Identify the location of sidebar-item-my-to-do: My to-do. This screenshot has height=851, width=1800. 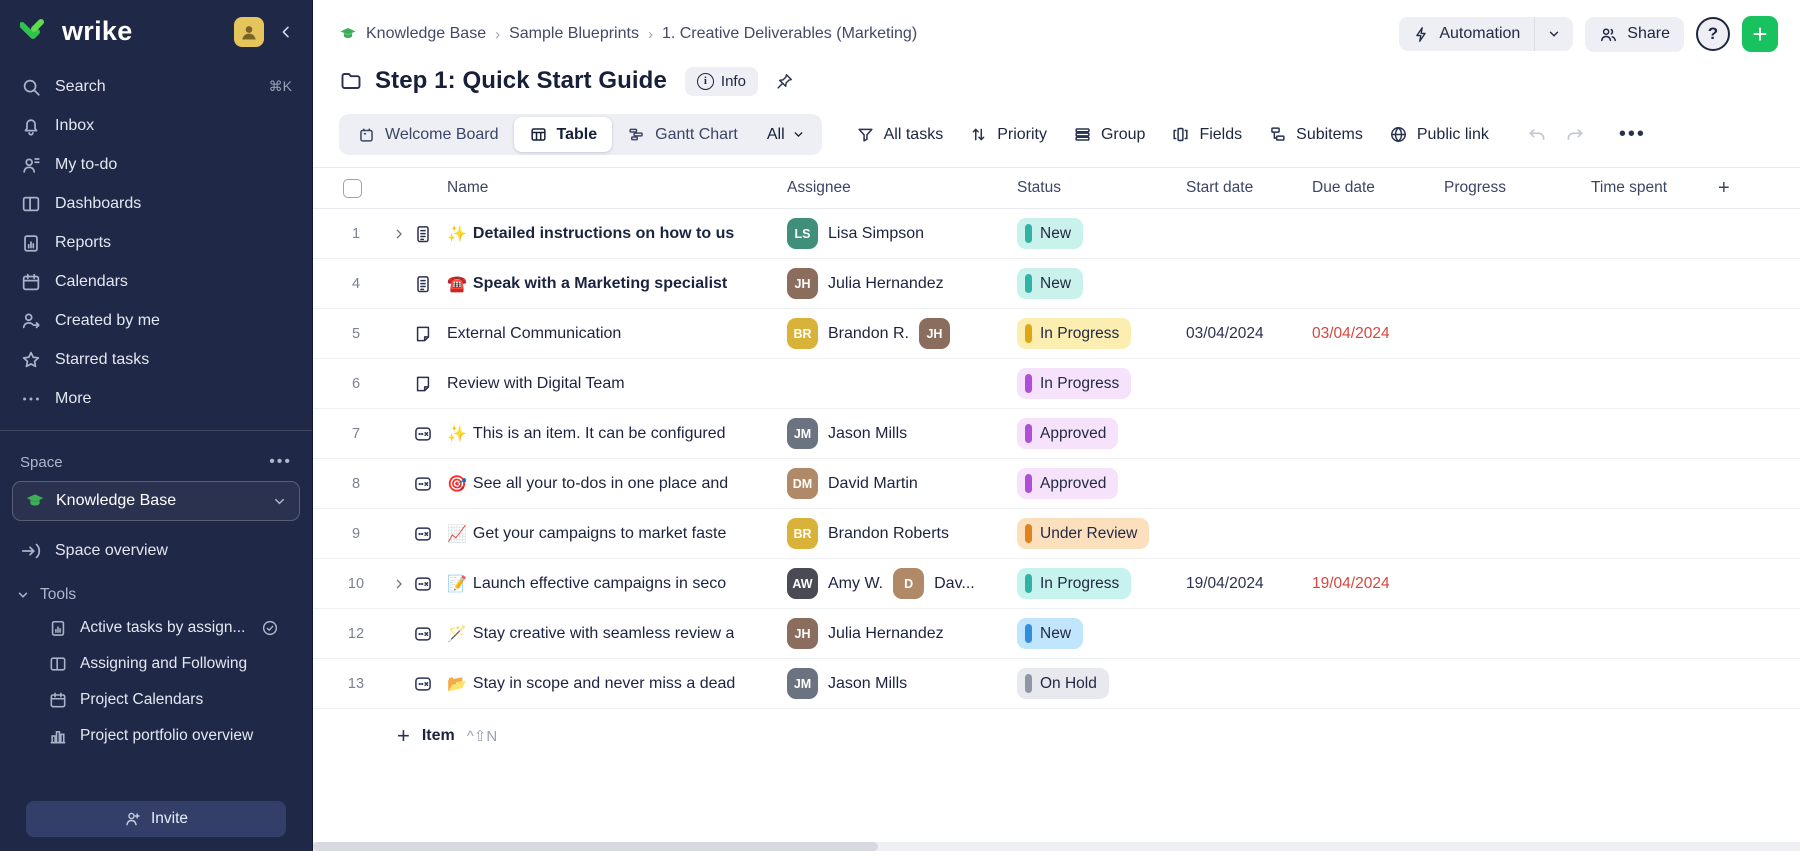
(156, 164).